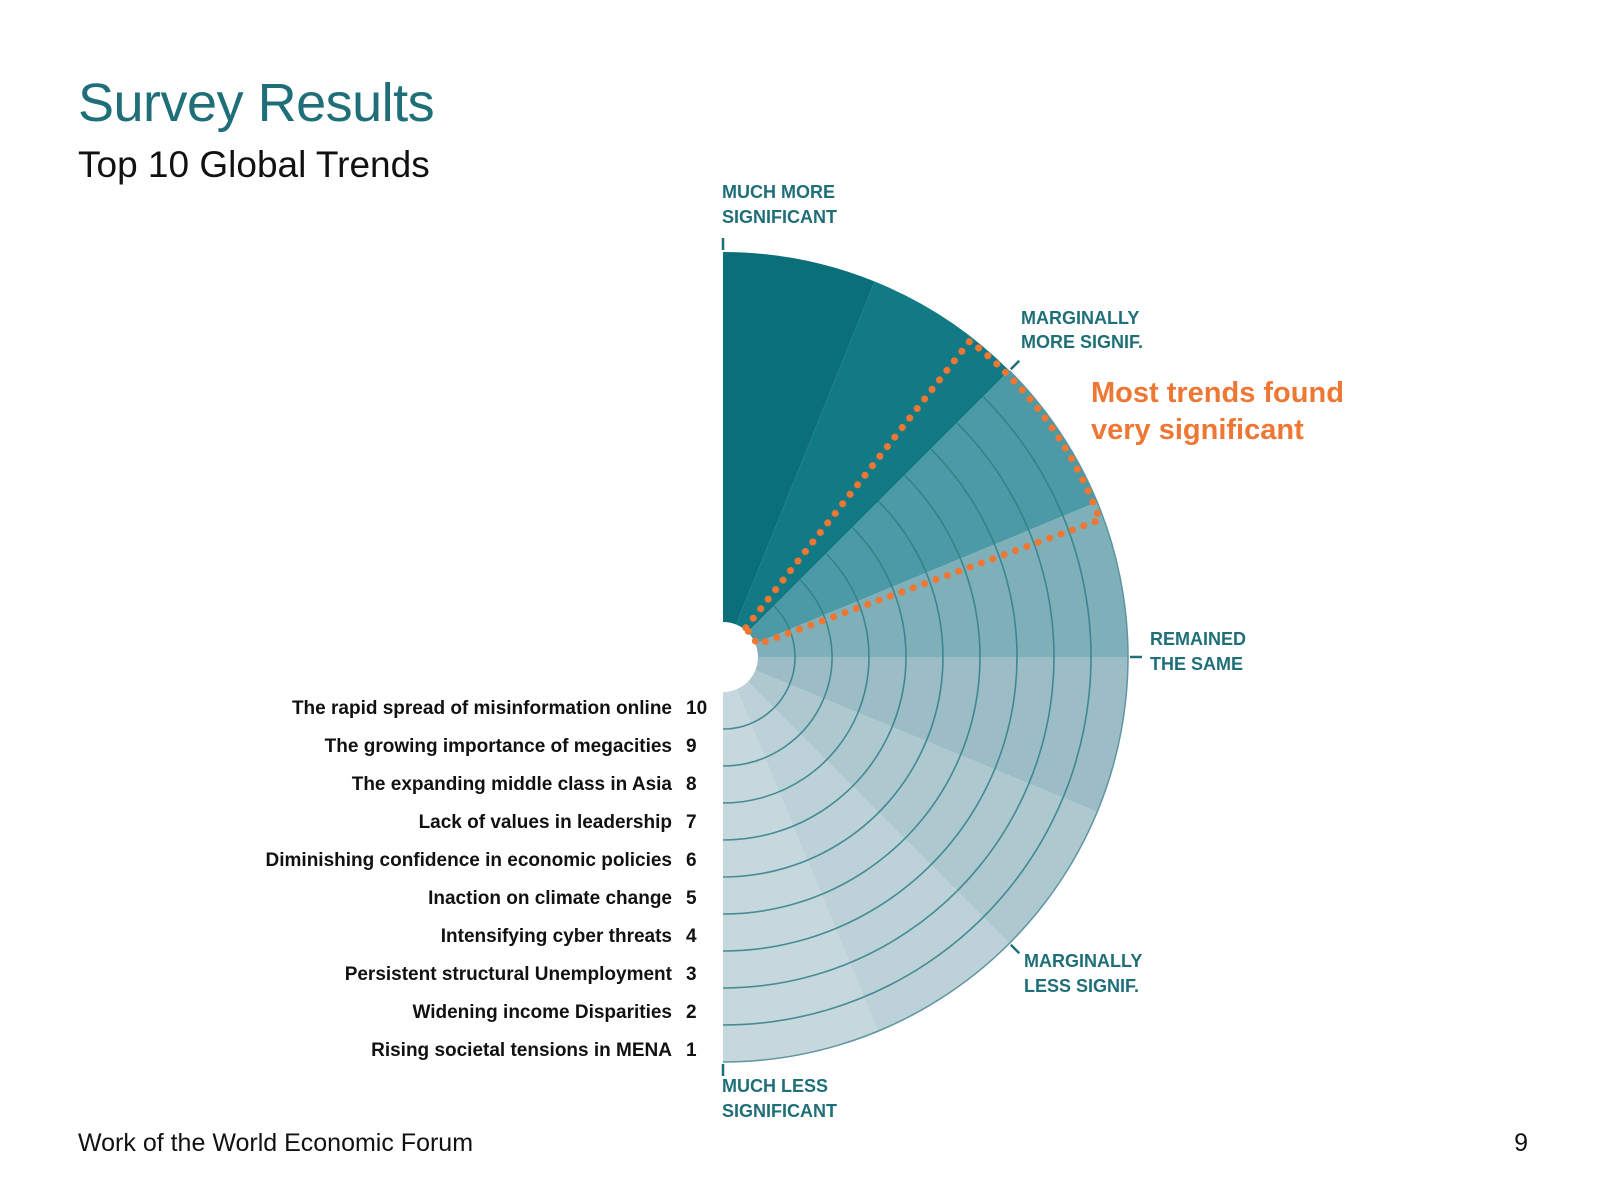  I want to click on trend-rank: 2, so click(691, 1012).